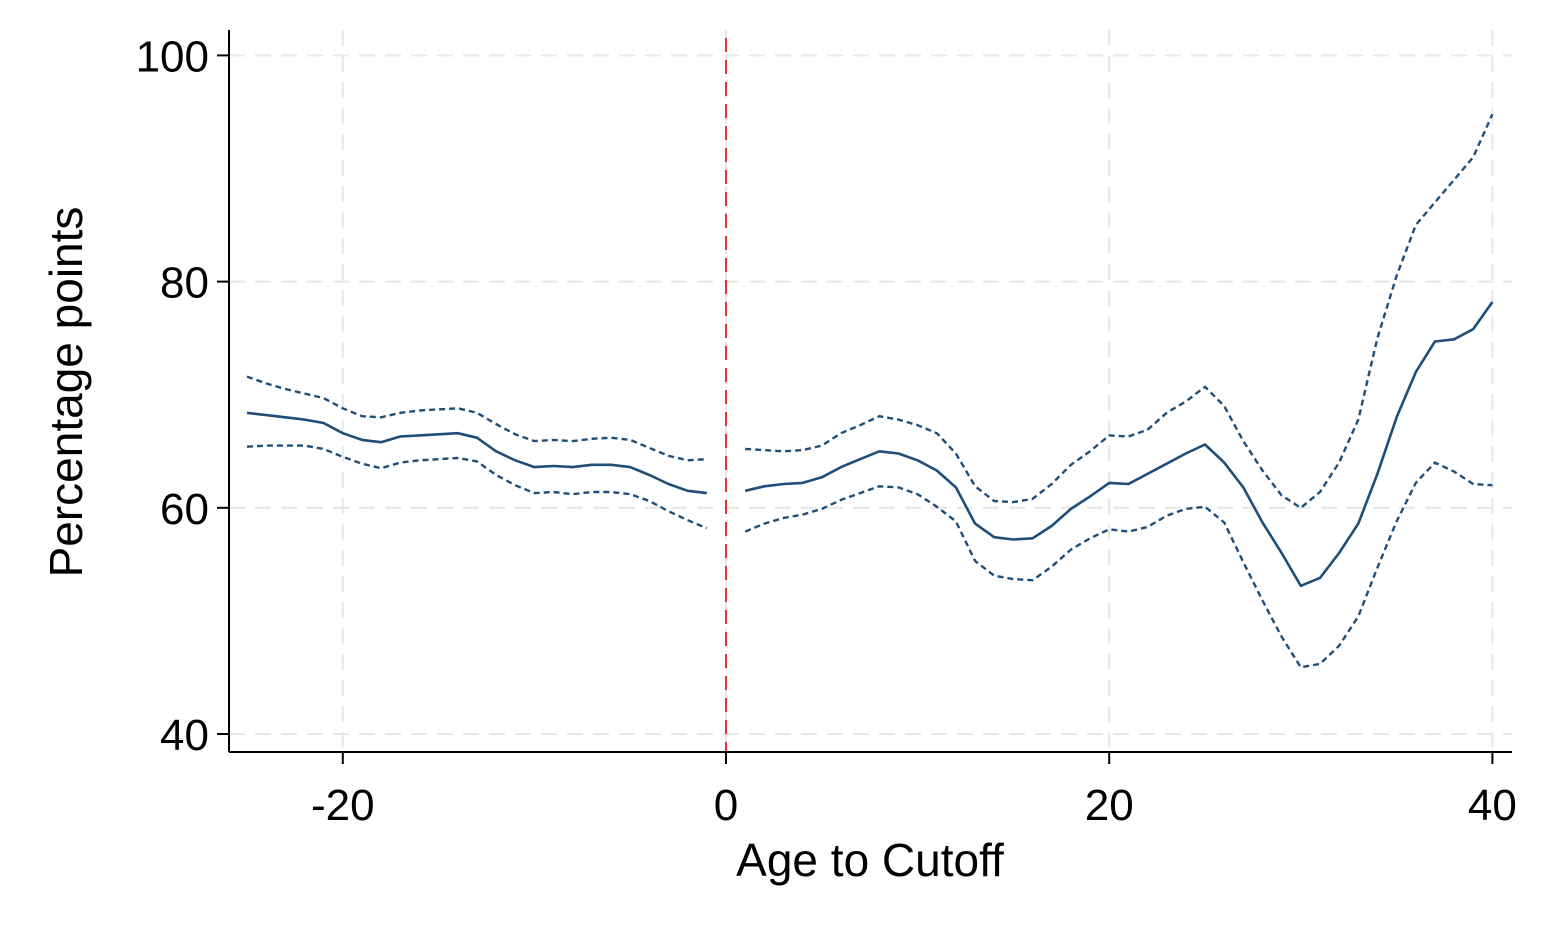  Describe the element at coordinates (726, 805) in the screenshot. I see `x-tick-label: 0` at that location.